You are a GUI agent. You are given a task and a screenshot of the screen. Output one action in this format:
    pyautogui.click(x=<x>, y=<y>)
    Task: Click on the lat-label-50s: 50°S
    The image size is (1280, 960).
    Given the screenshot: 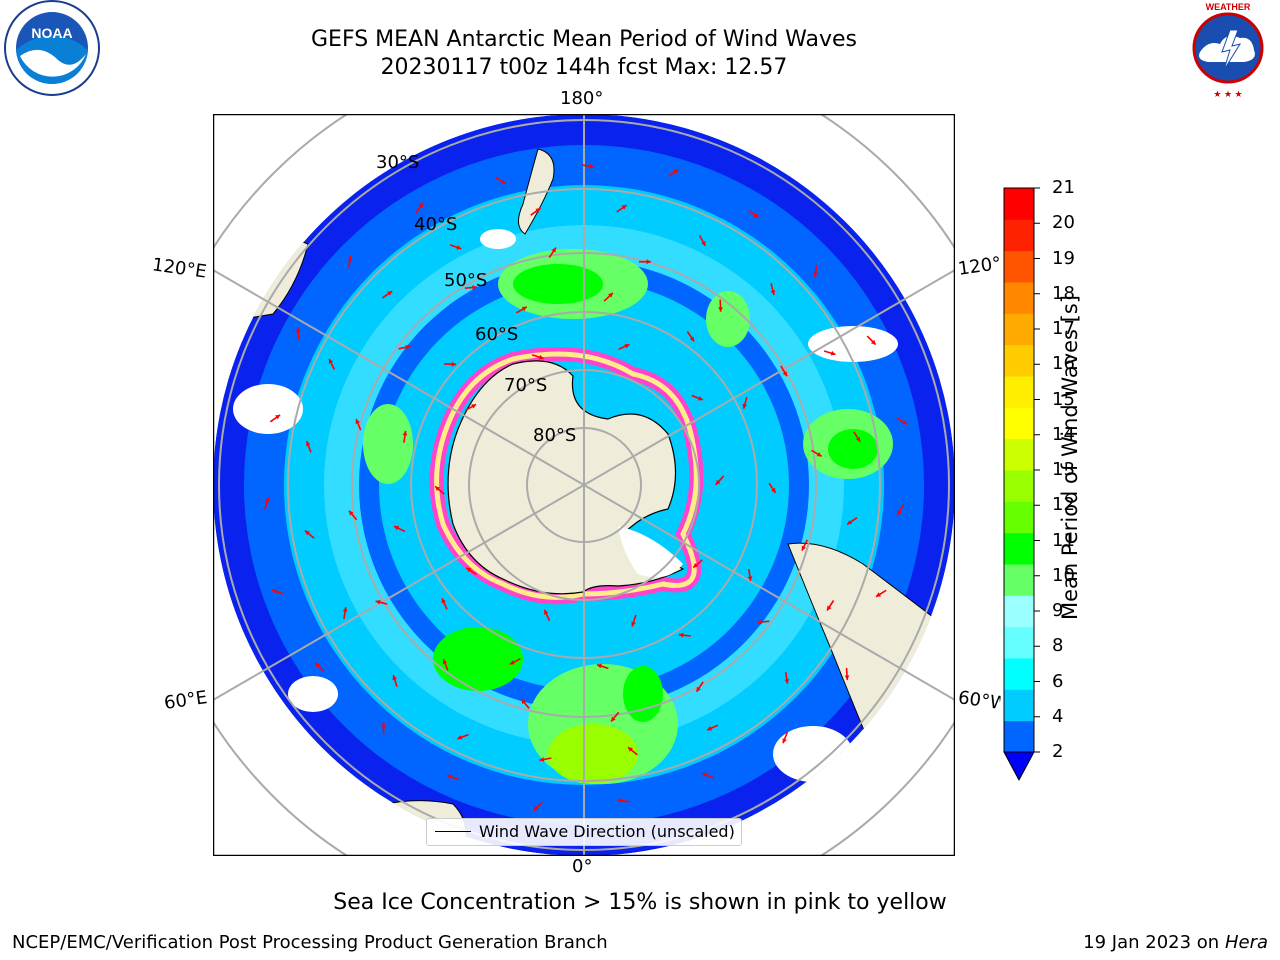 What is the action you would take?
    pyautogui.click(x=466, y=280)
    